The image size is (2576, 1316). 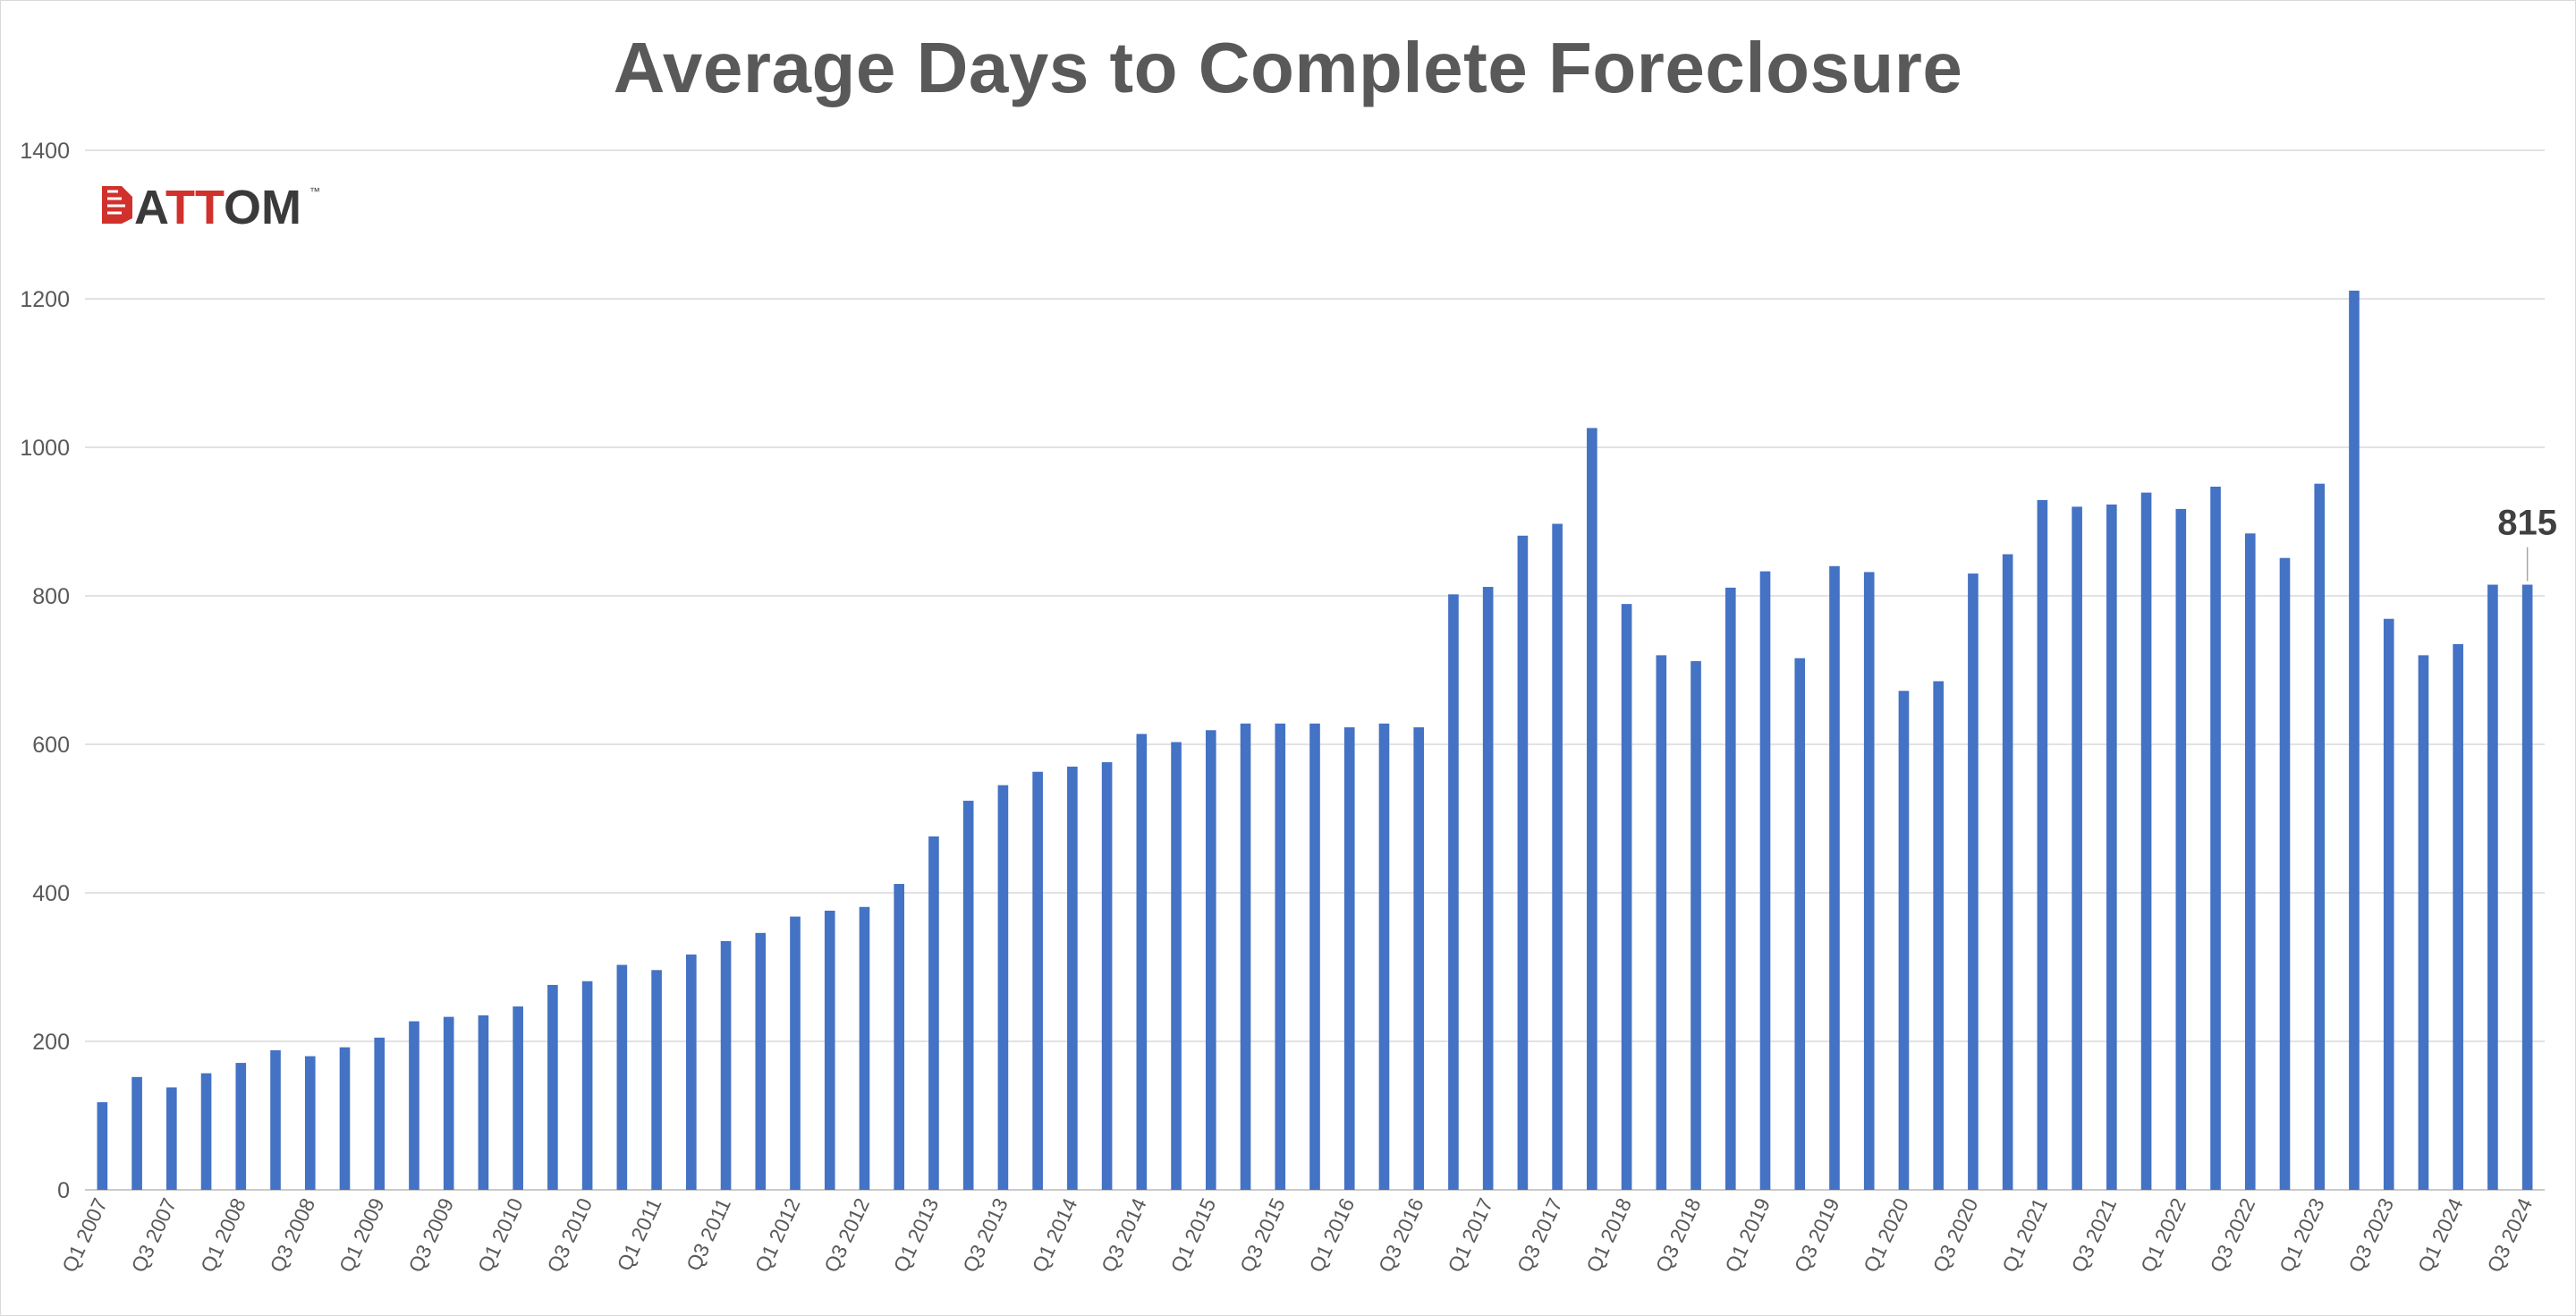 I want to click on bar-Q1-2013, so click(x=933, y=1013).